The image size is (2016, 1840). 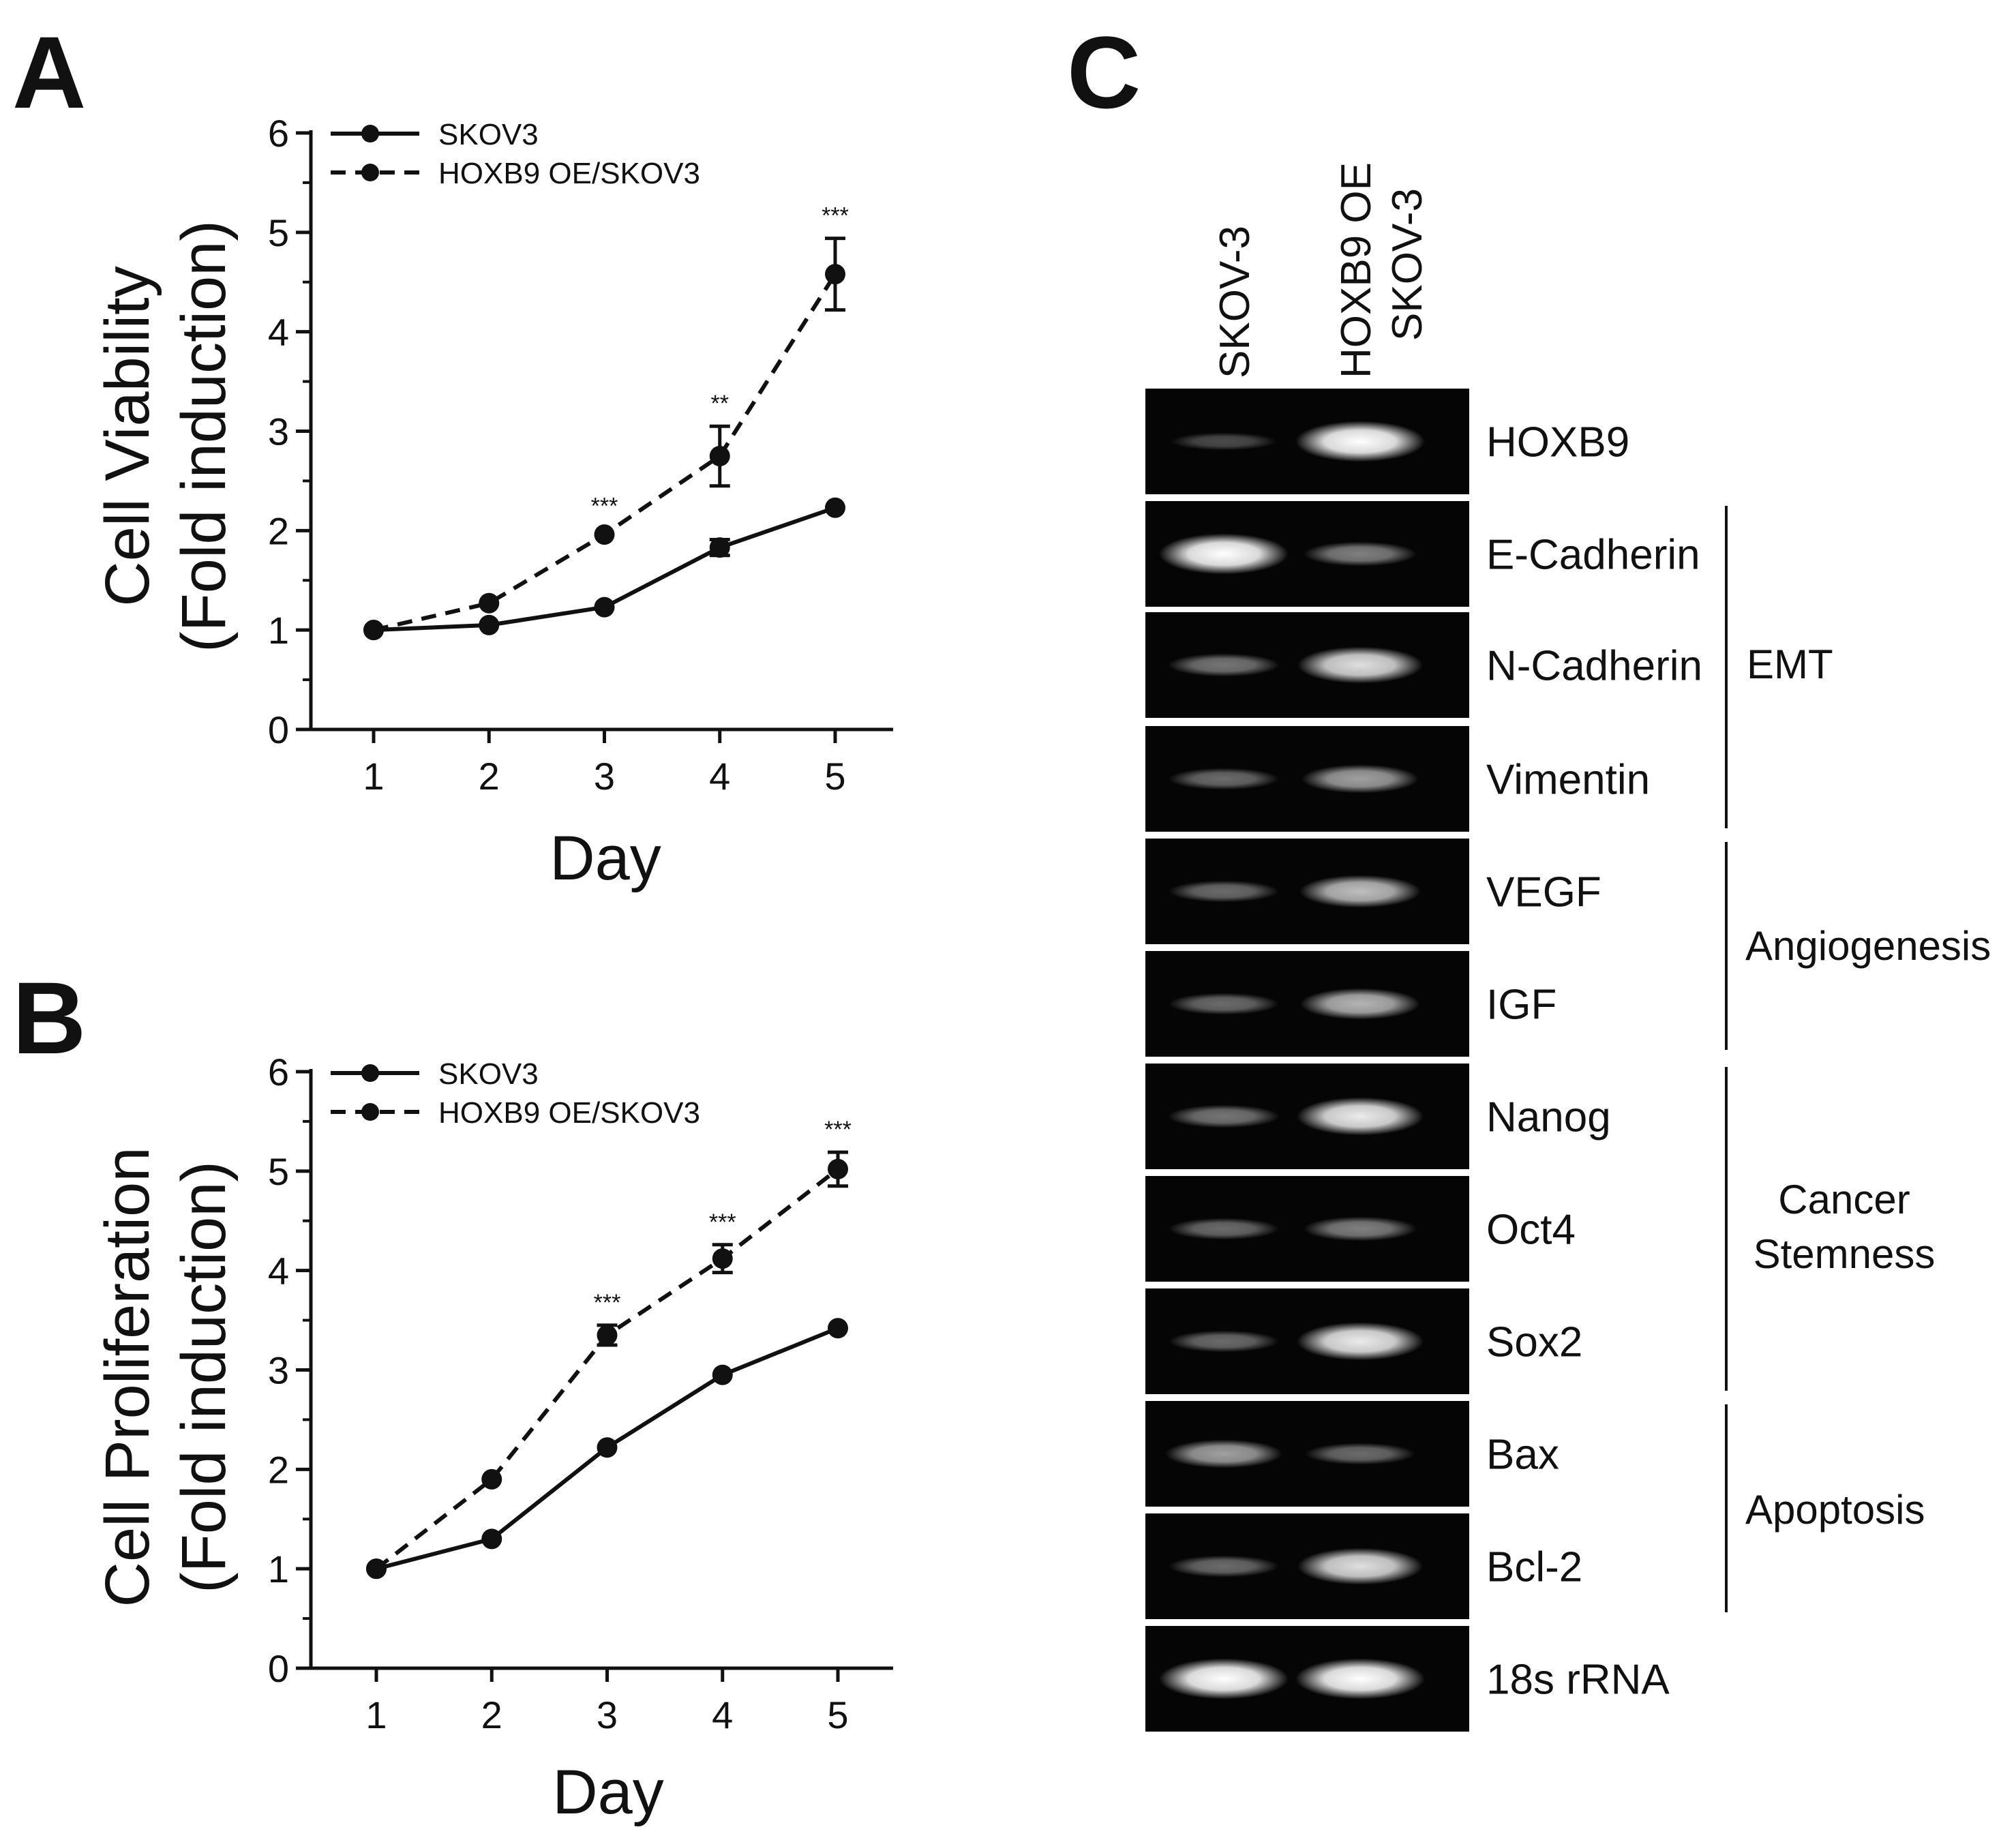 What do you see at coordinates (1594, 667) in the screenshot?
I see `gene-label: N-Cadherin` at bounding box center [1594, 667].